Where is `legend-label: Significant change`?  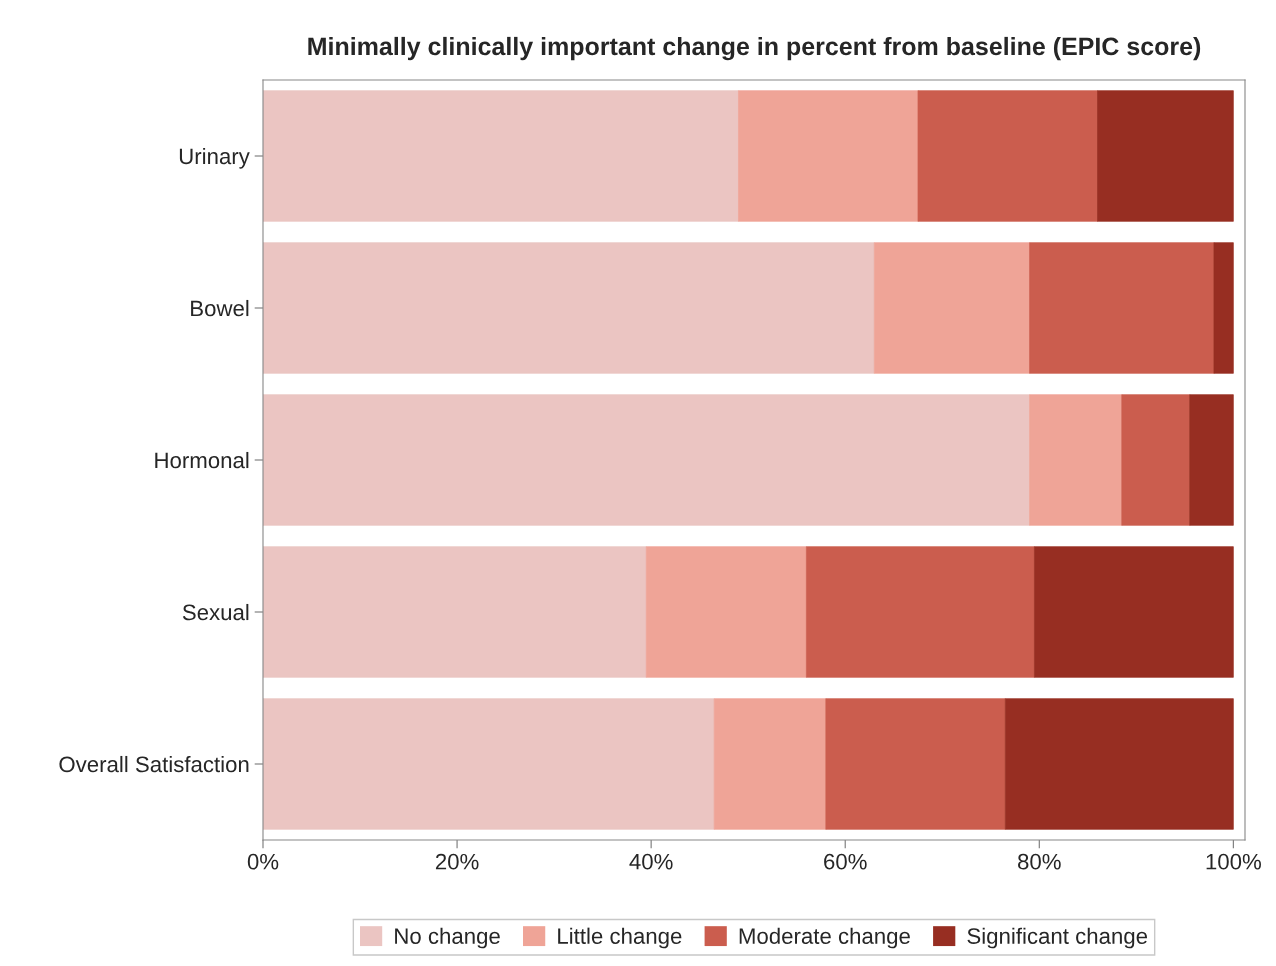
legend-label: Significant change is located at coordinates (1057, 938).